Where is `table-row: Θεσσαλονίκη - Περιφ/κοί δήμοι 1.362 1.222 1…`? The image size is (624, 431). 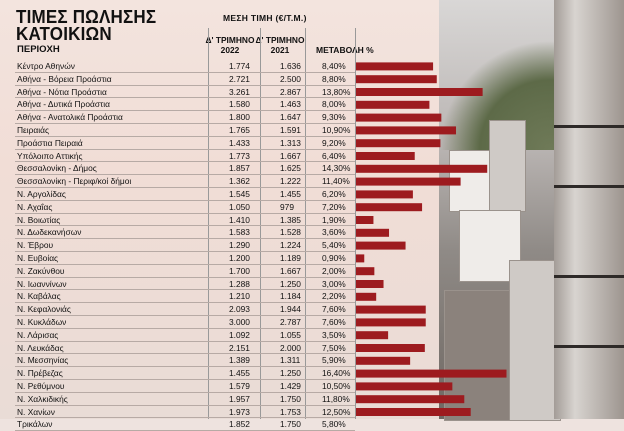
table-row: Θεσσαλονίκη - Περιφ/κοί δήμοι 1.362 1.222 1… is located at coordinates (185, 181).